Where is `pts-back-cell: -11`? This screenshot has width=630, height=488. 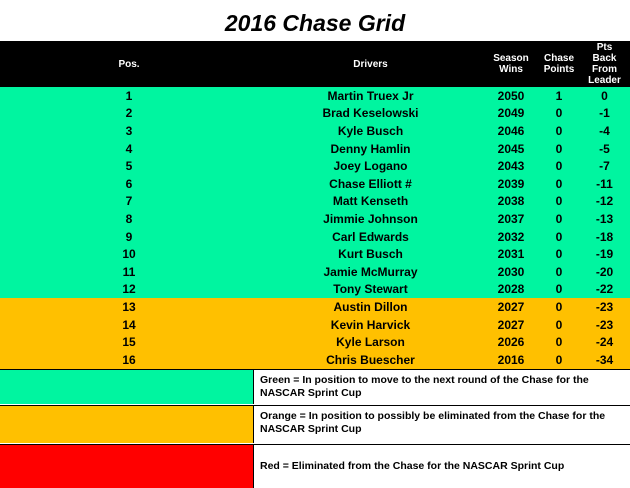 pts-back-cell: -11 is located at coordinates (604, 183).